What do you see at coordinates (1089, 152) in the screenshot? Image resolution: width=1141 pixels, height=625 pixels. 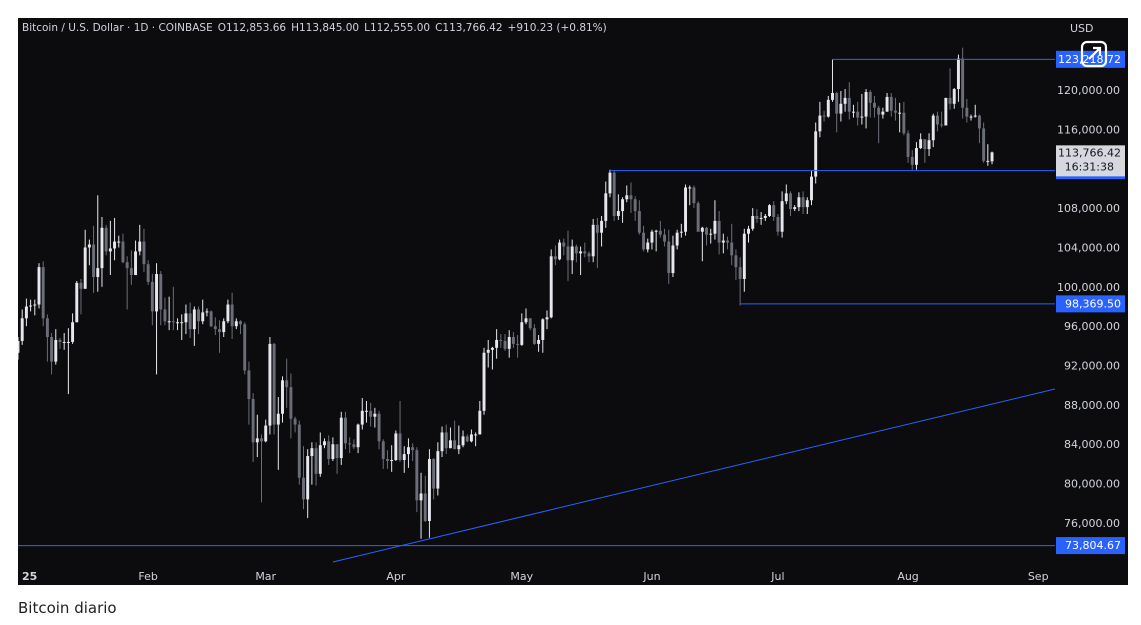 I see `last-price-label: 113,766.42` at bounding box center [1089, 152].